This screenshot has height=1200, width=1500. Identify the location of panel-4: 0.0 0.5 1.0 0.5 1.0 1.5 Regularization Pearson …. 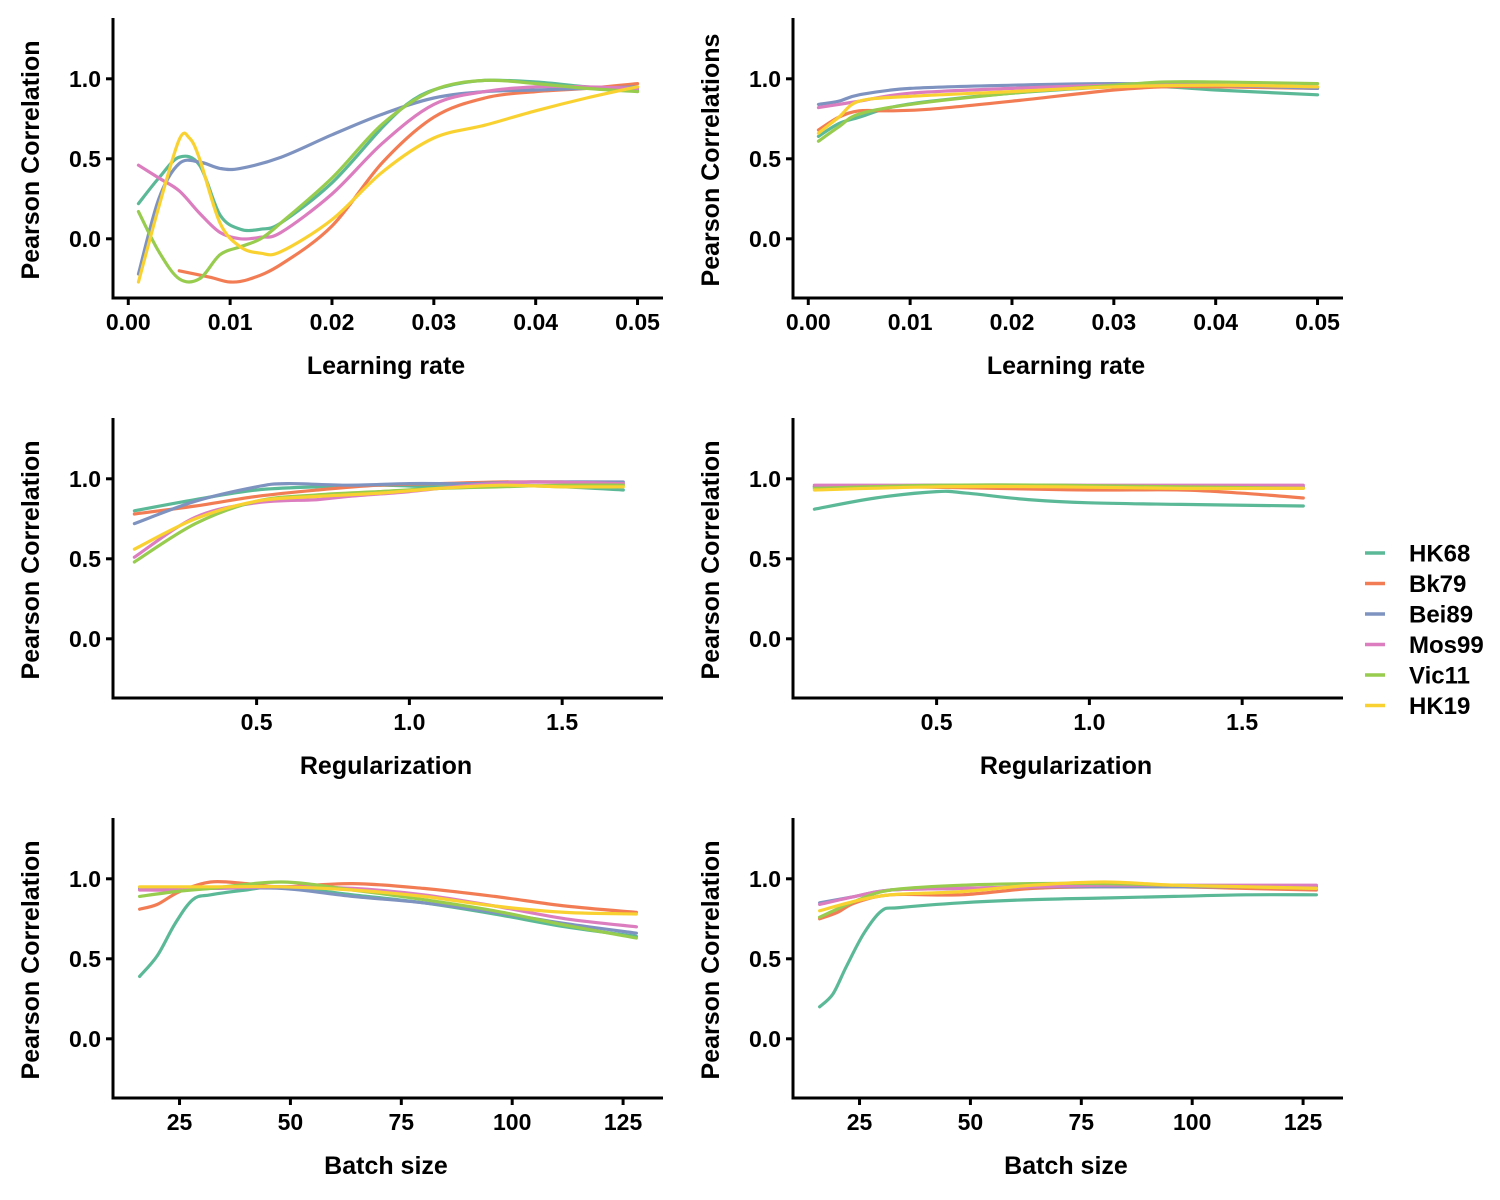
(1020, 599).